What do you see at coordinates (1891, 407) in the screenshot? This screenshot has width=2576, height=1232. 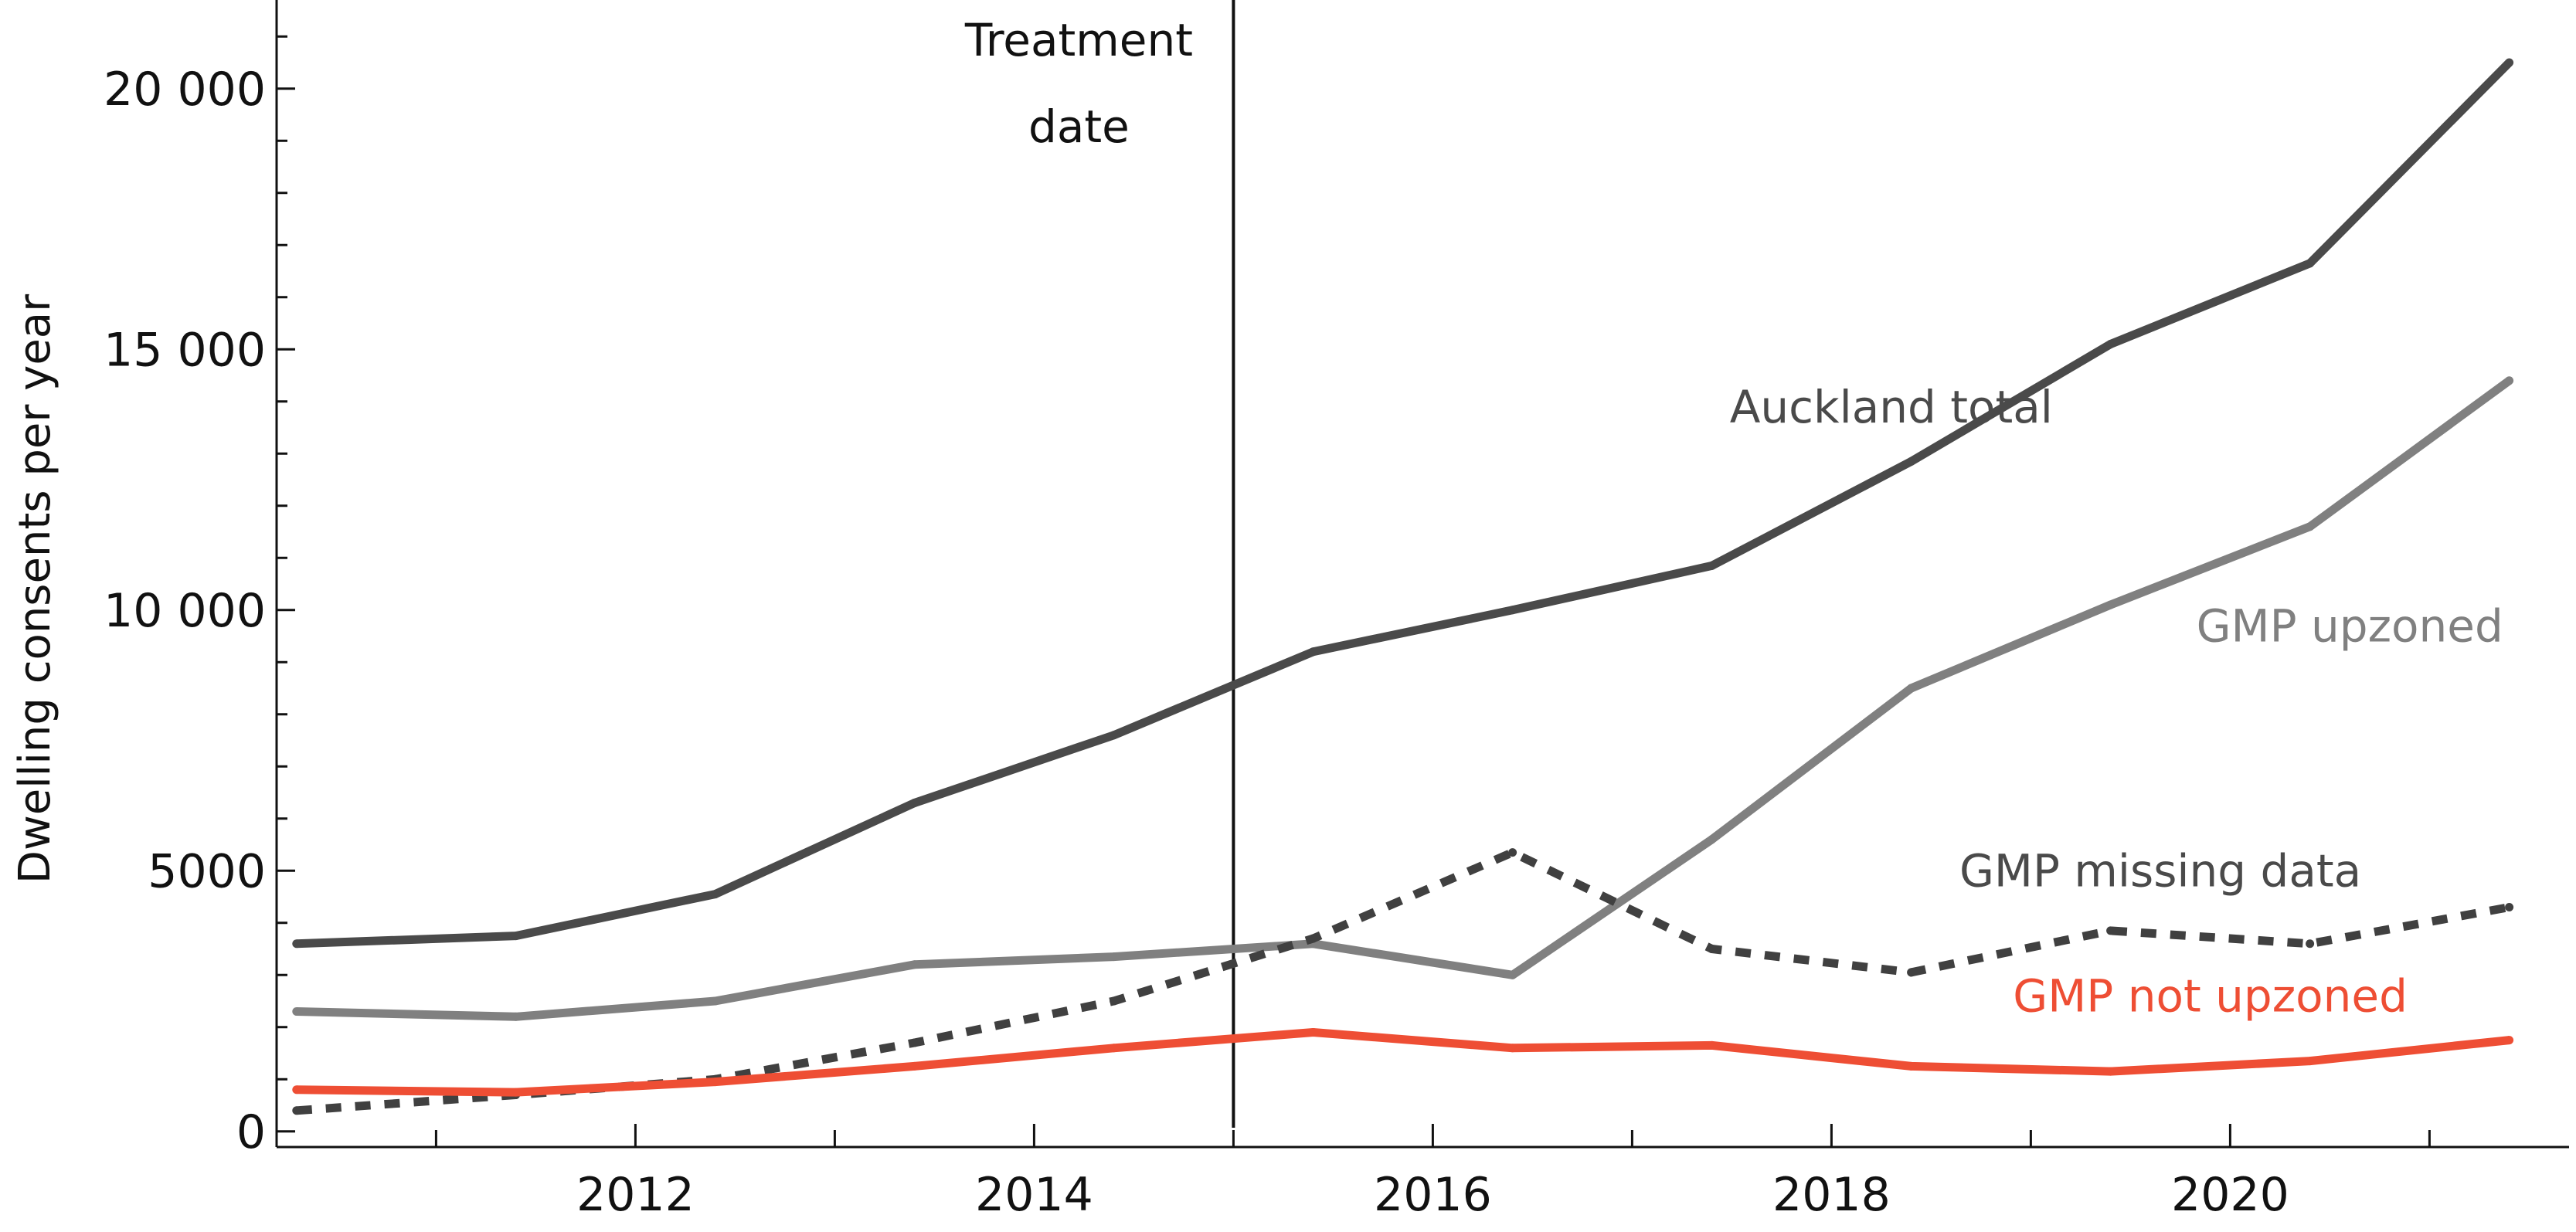 I see `series-label-1: Auckland total` at bounding box center [1891, 407].